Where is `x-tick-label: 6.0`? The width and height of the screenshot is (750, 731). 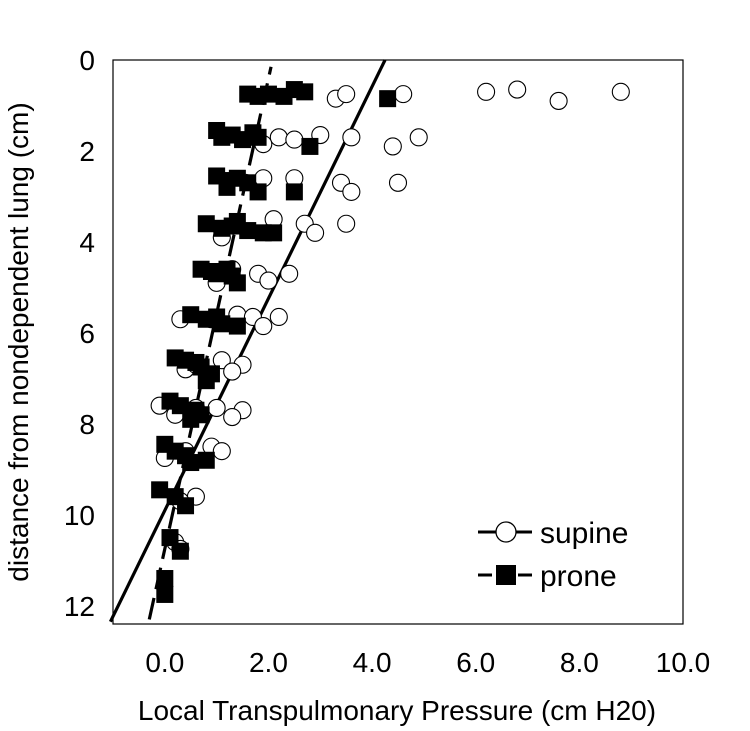
x-tick-label: 6.0 is located at coordinates (475, 662).